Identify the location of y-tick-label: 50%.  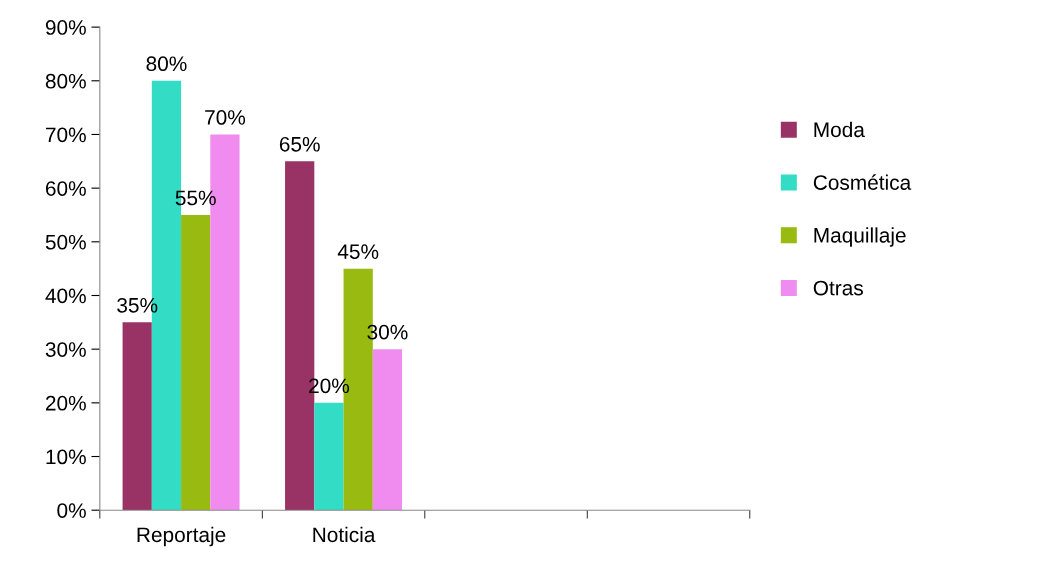
(65, 242).